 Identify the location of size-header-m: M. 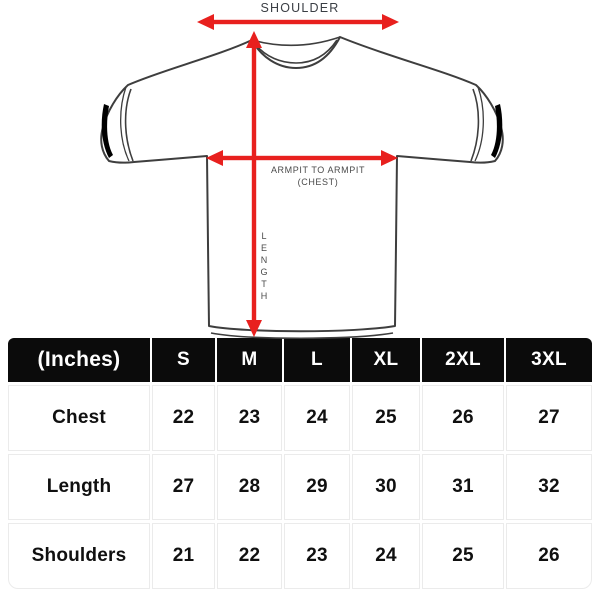
(249, 360).